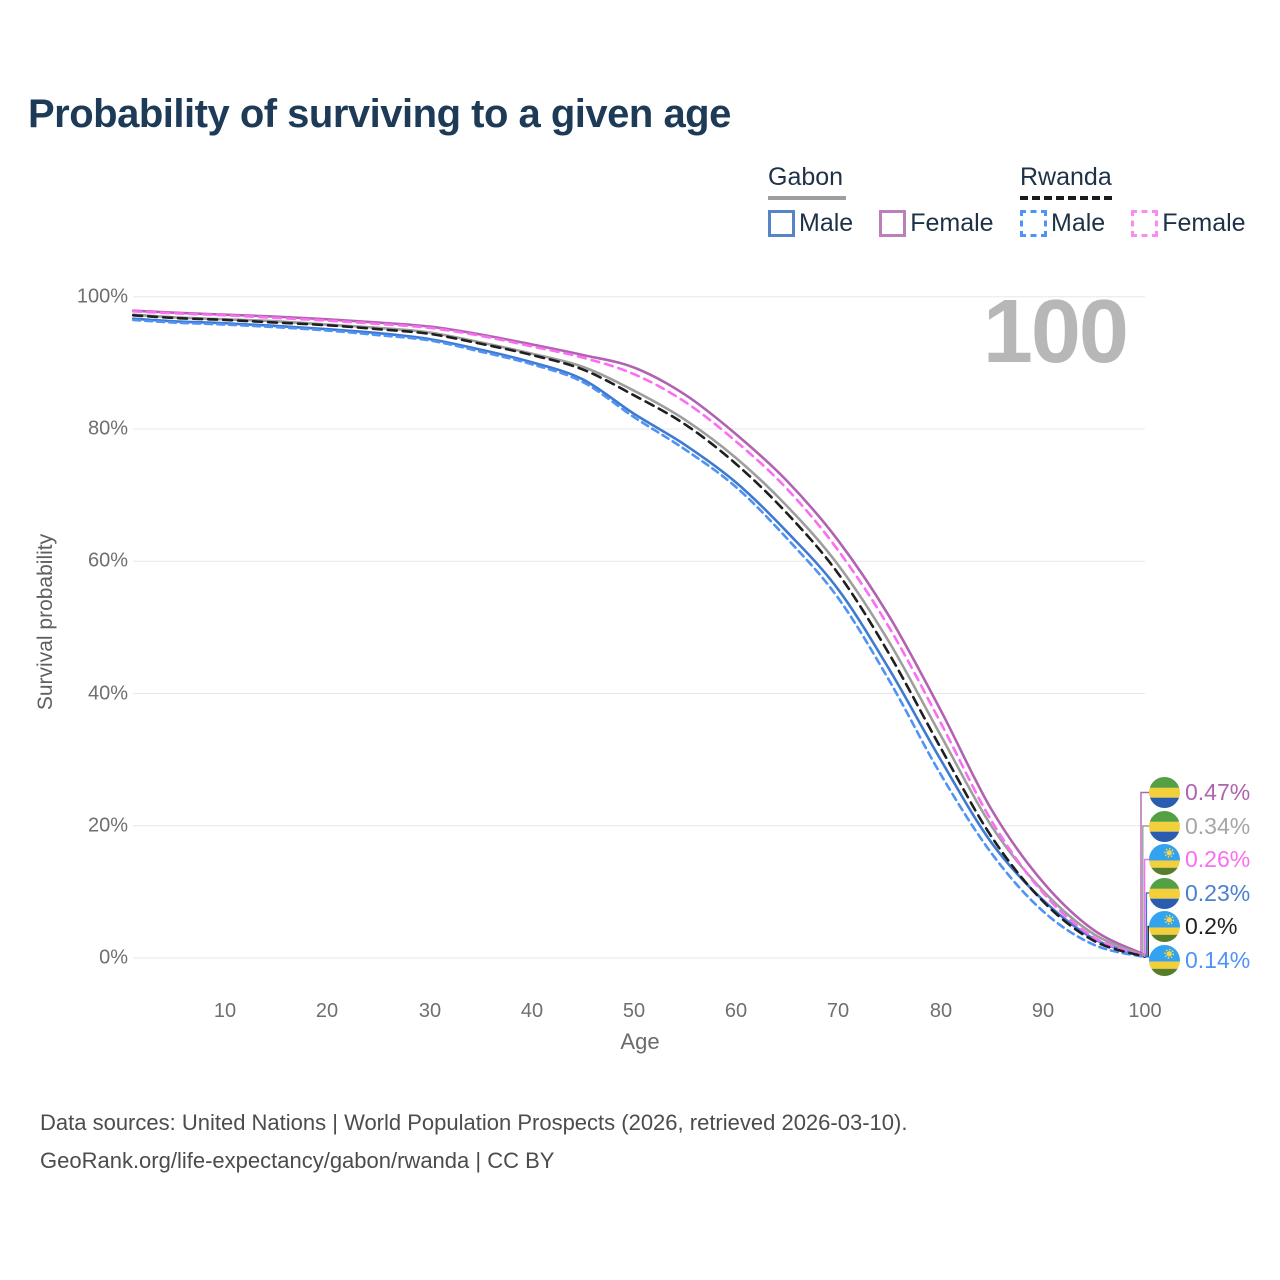 This screenshot has width=1280, height=1280. I want to click on x-tick-10: 10, so click(225, 1011).